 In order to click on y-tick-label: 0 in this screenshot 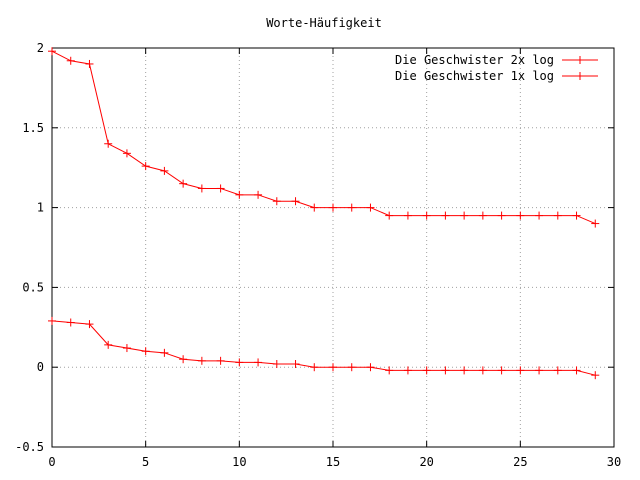, I will do `click(40, 367)`.